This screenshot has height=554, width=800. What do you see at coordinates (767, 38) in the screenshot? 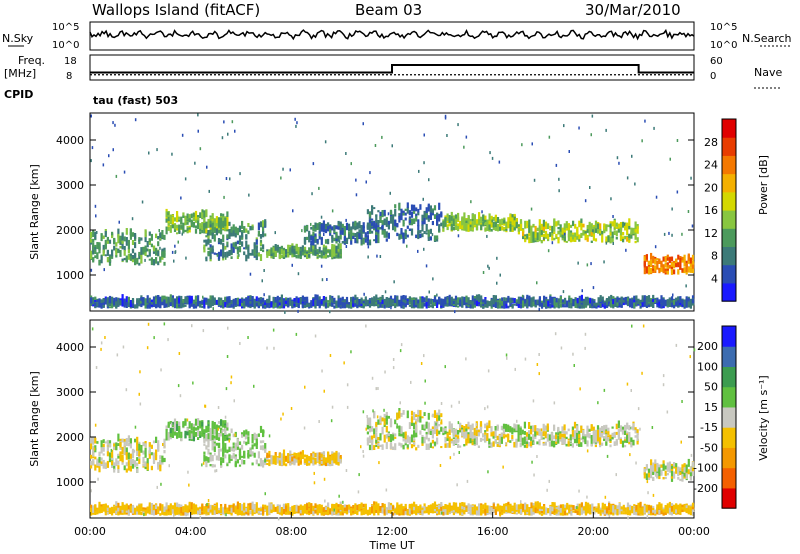
I see `nsearch-label: N.Search` at bounding box center [767, 38].